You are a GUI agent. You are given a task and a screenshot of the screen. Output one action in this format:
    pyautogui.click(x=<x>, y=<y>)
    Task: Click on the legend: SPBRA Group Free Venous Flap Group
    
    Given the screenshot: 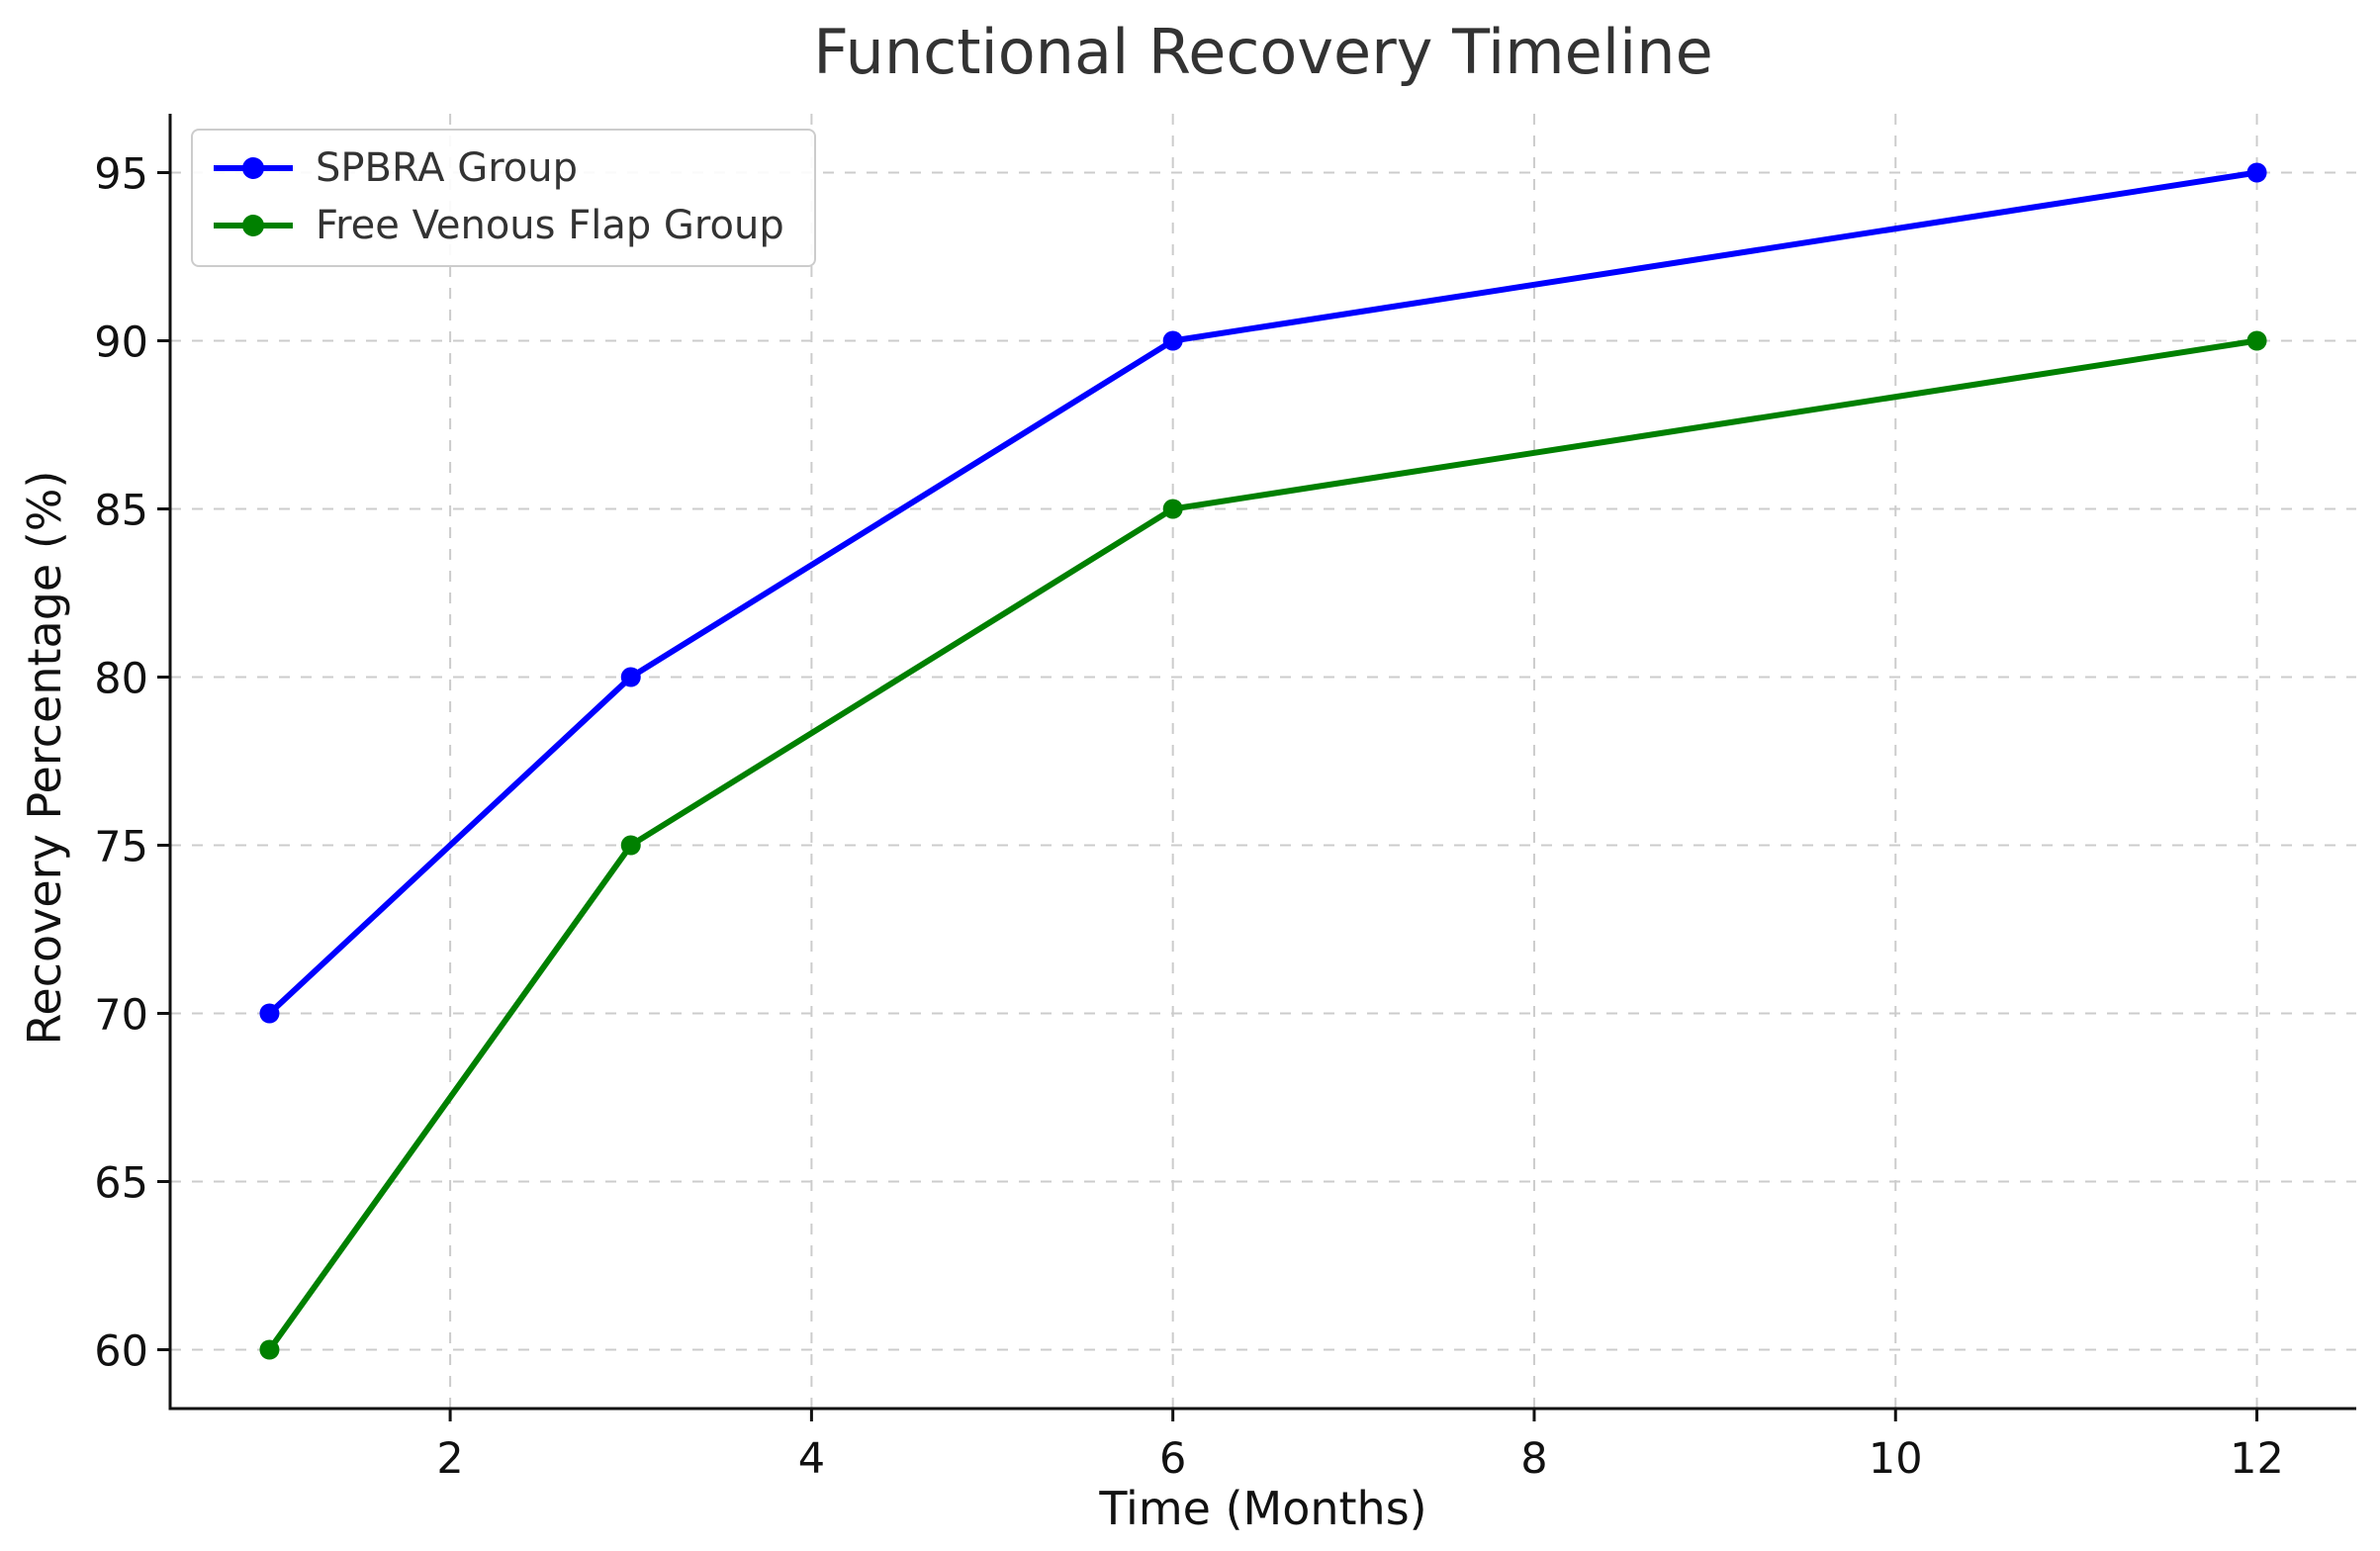 What is the action you would take?
    pyautogui.click(x=503, y=198)
    